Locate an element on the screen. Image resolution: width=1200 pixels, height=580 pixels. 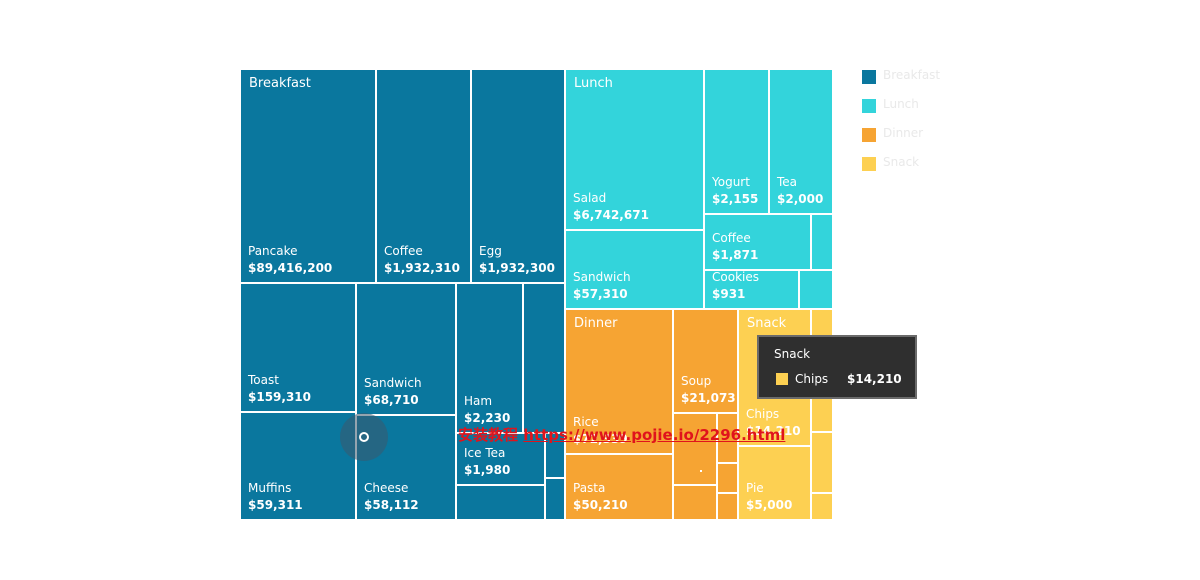
cell-label: Yogurt $2,155 is located at coordinates (735, 191).